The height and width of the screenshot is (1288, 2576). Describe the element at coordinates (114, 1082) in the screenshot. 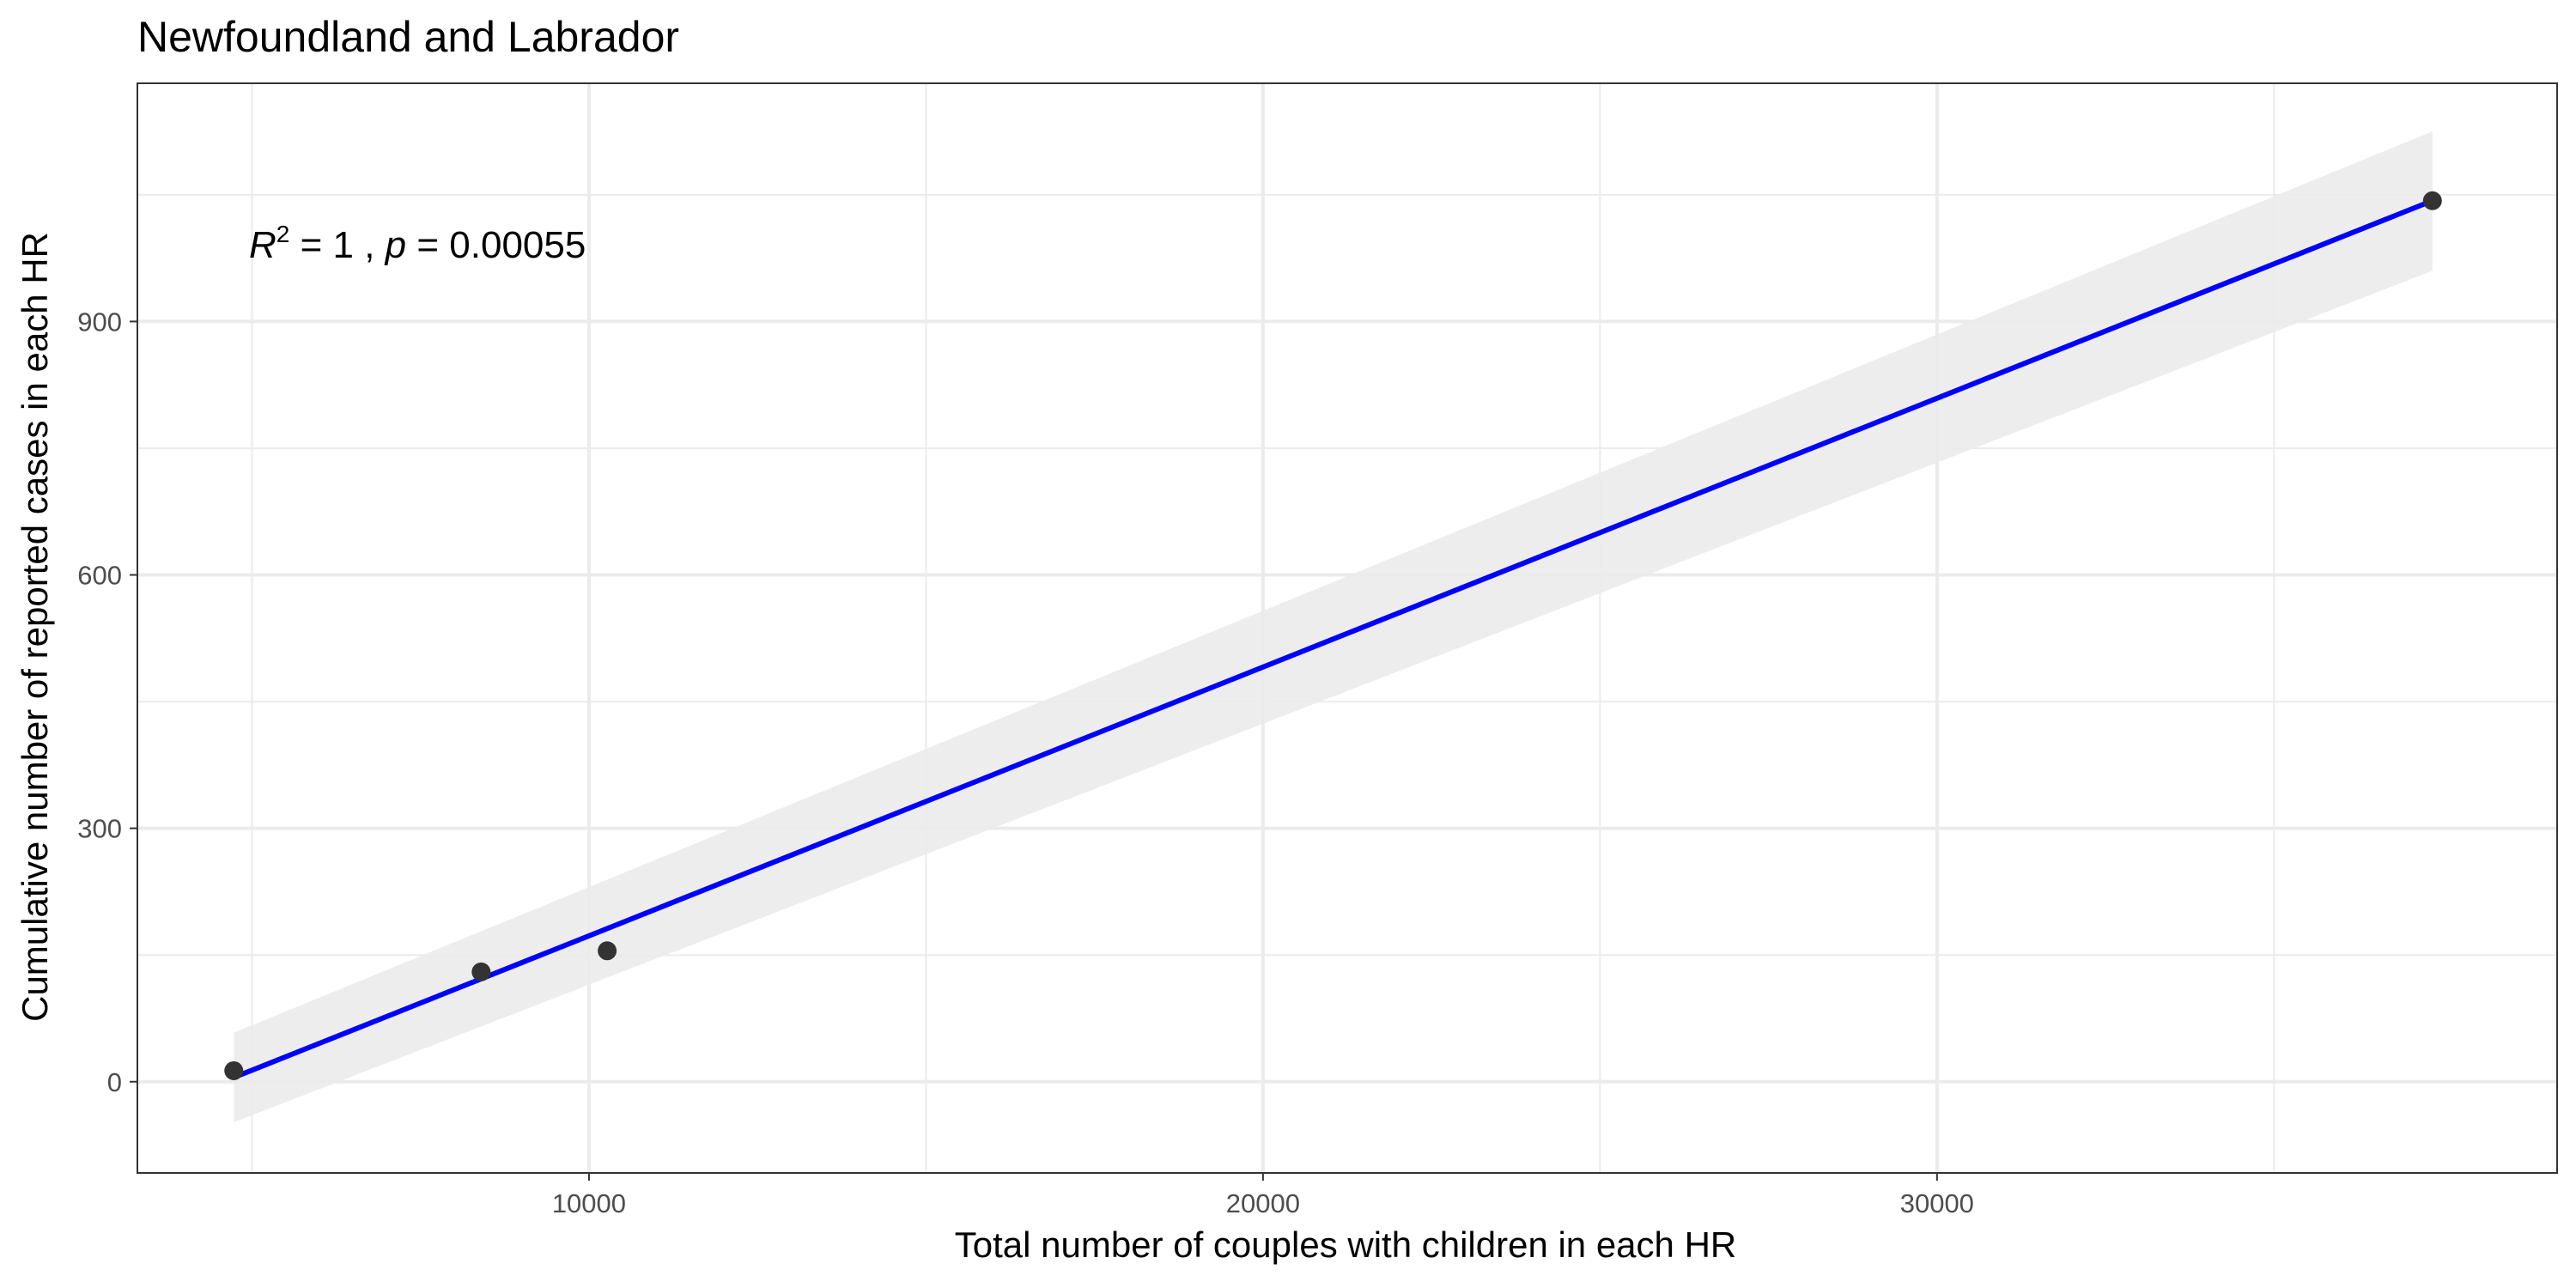

I see `y-tick-label: 0` at that location.